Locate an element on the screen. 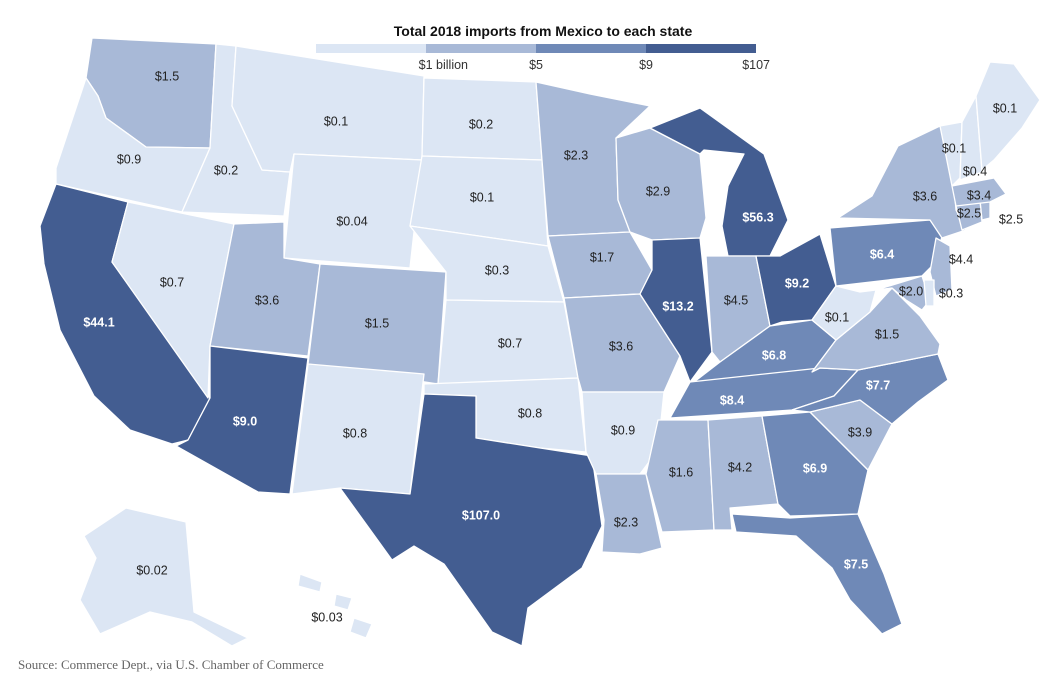 The height and width of the screenshot is (696, 1060). label-GA: $6.9 is located at coordinates (815, 468).